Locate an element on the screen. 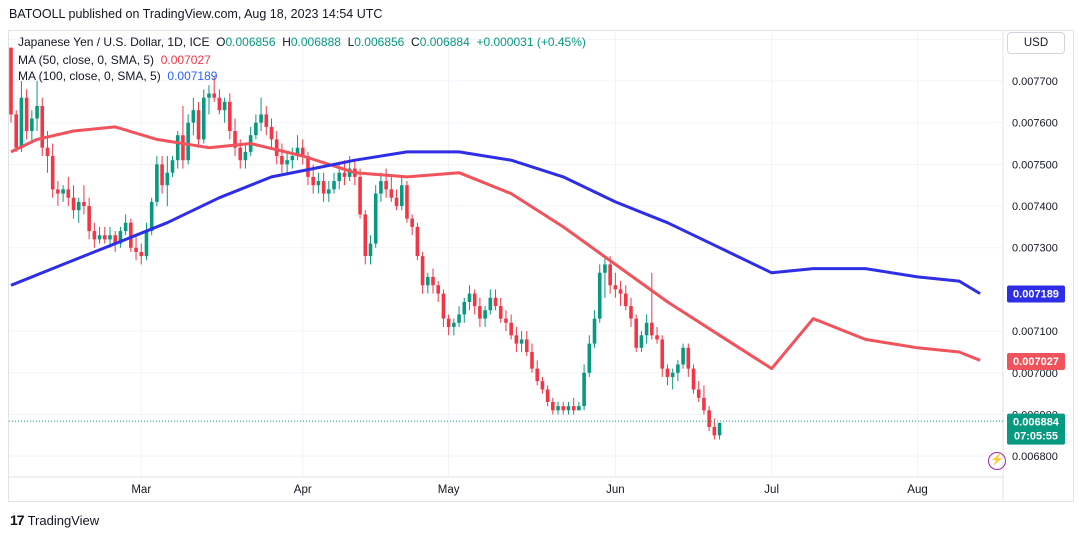 The height and width of the screenshot is (538, 1080). ma50-price-tag: 0.007027 is located at coordinates (1036, 362).